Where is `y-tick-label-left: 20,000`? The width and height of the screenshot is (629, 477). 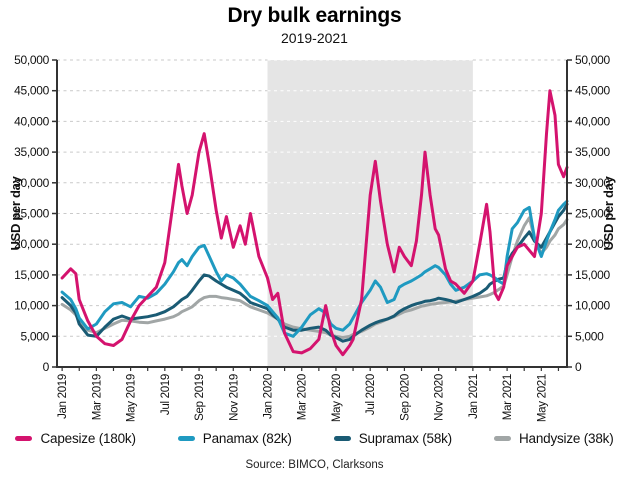 y-tick-label-left: 20,000 is located at coordinates (32, 244).